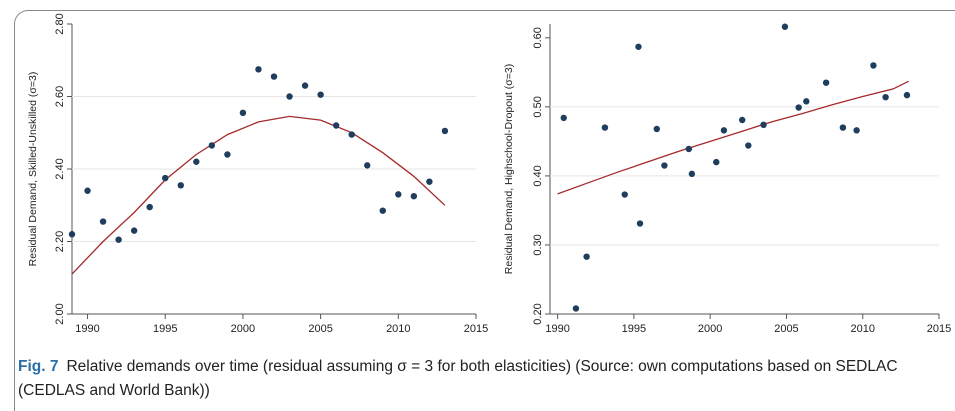 This screenshot has width=955, height=411. What do you see at coordinates (538, 106) in the screenshot?
I see `chart2-y-tick-label: 0.50` at bounding box center [538, 106].